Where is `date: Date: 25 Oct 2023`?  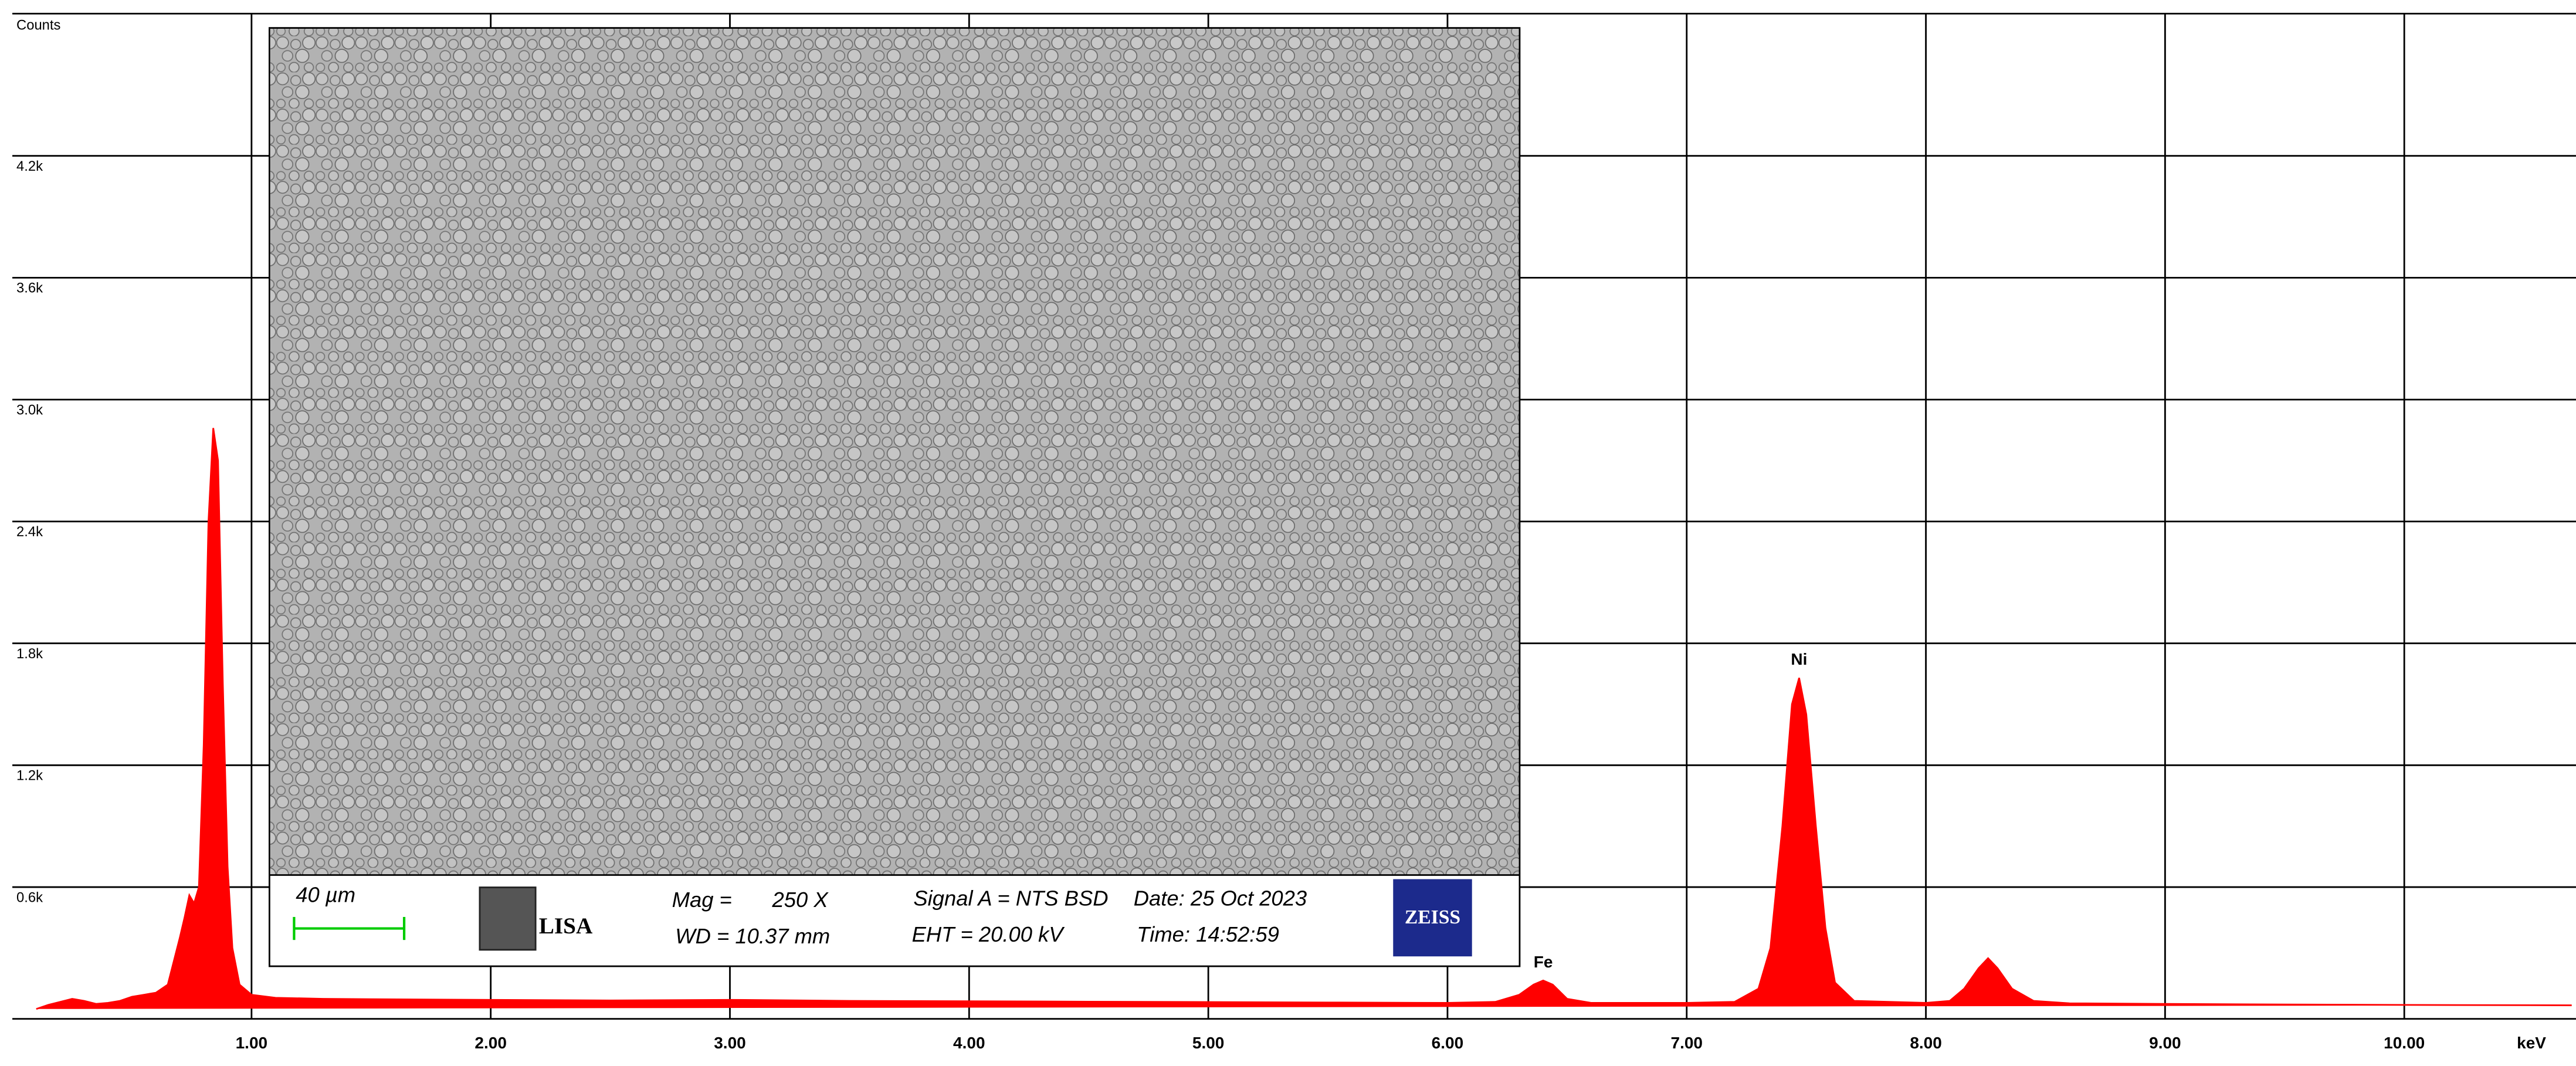
date: Date: 25 Oct 2023 is located at coordinates (1220, 898).